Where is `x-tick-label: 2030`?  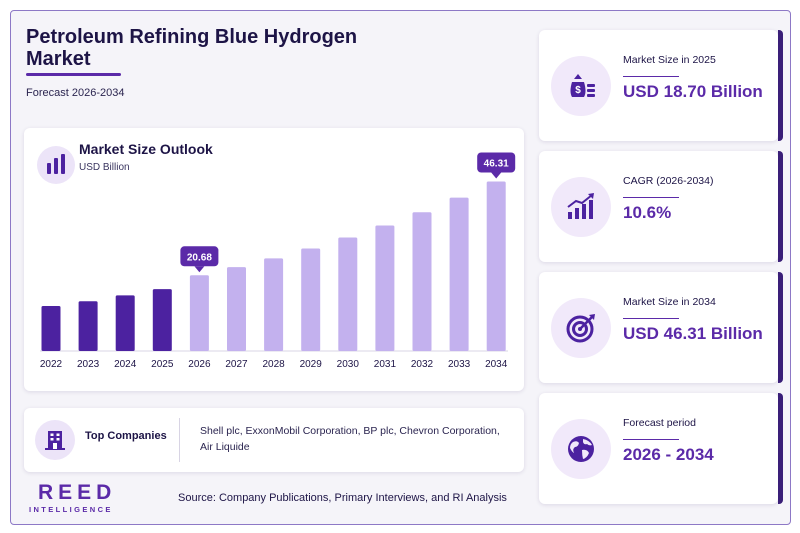
x-tick-label: 2030 is located at coordinates (348, 364).